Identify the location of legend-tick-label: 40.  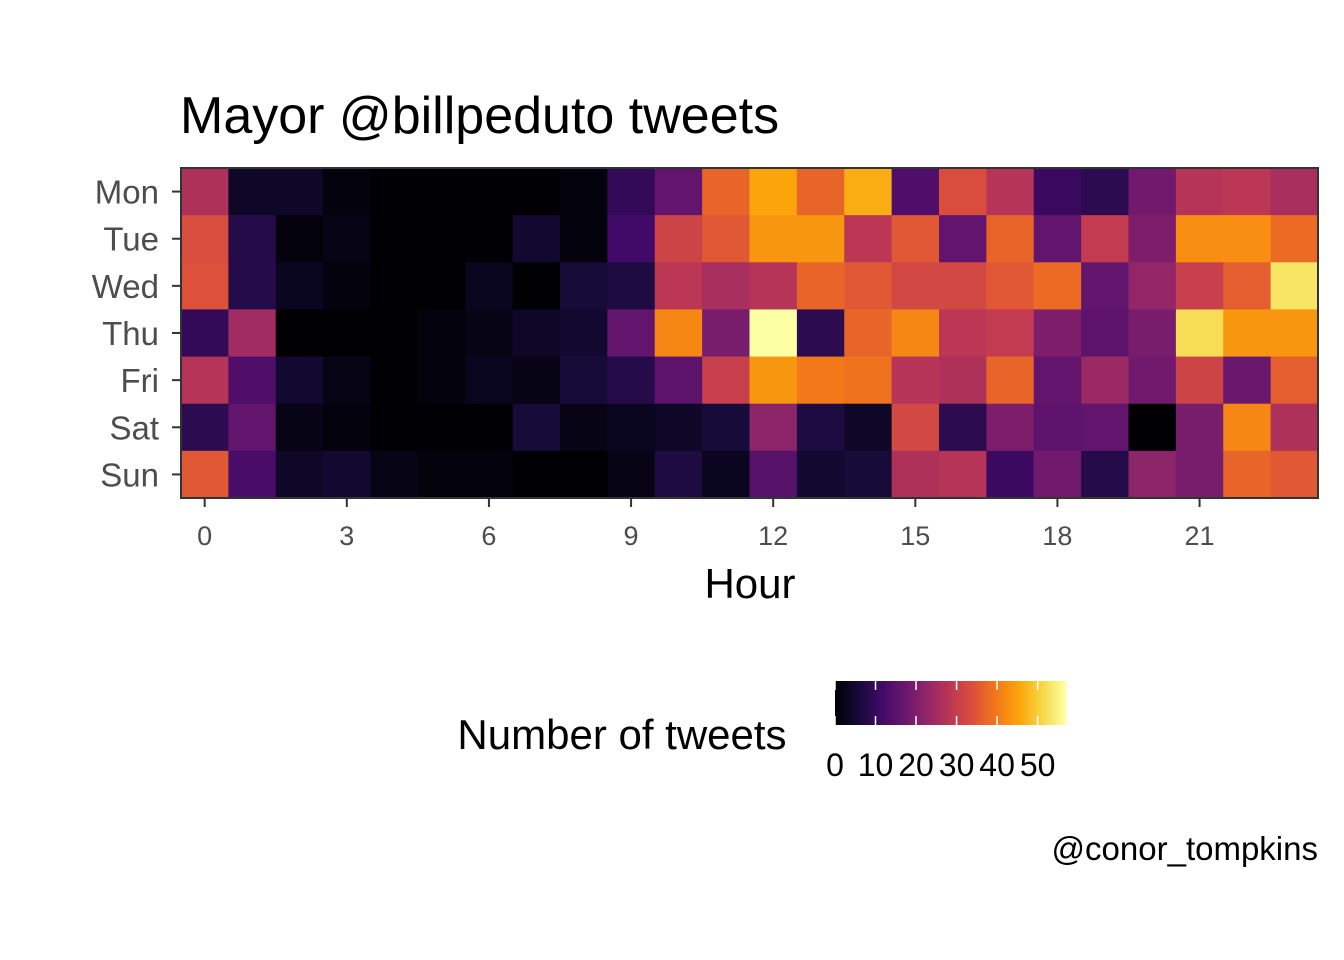
(997, 765).